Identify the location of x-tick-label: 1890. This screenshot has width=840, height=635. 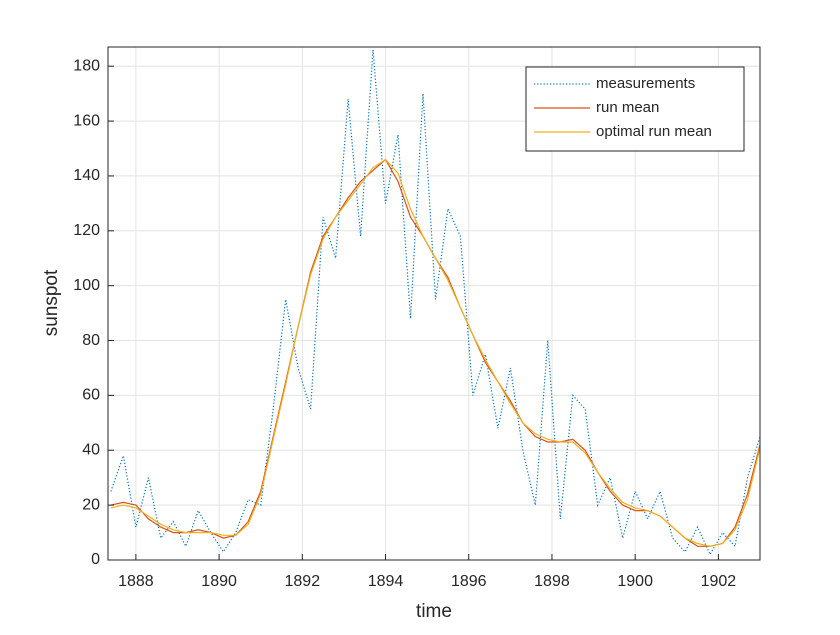
(219, 581).